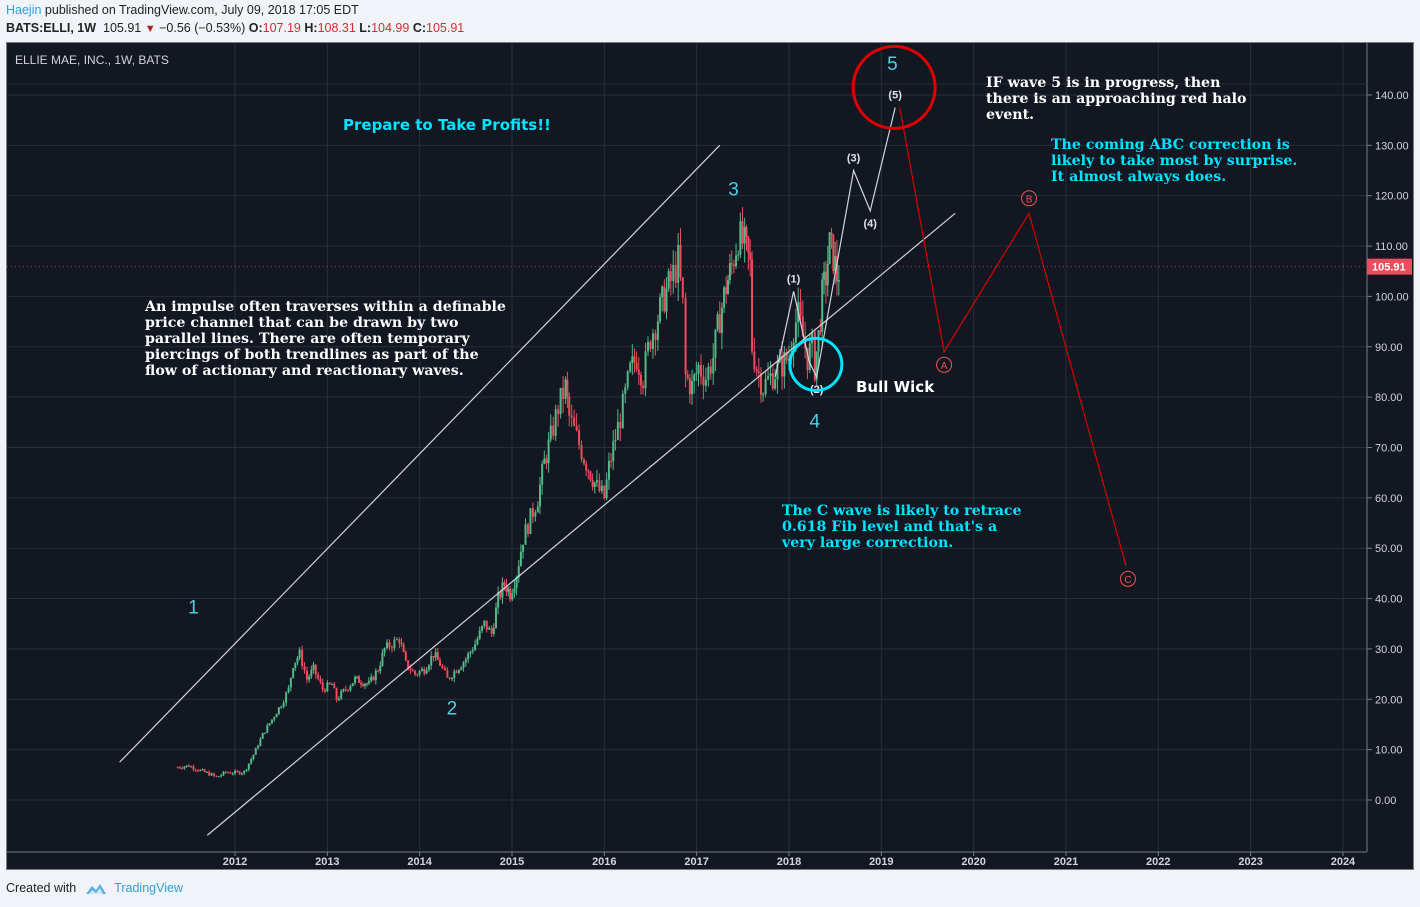 The width and height of the screenshot is (1420, 907). I want to click on x-tick-label: 2022, so click(1158, 862).